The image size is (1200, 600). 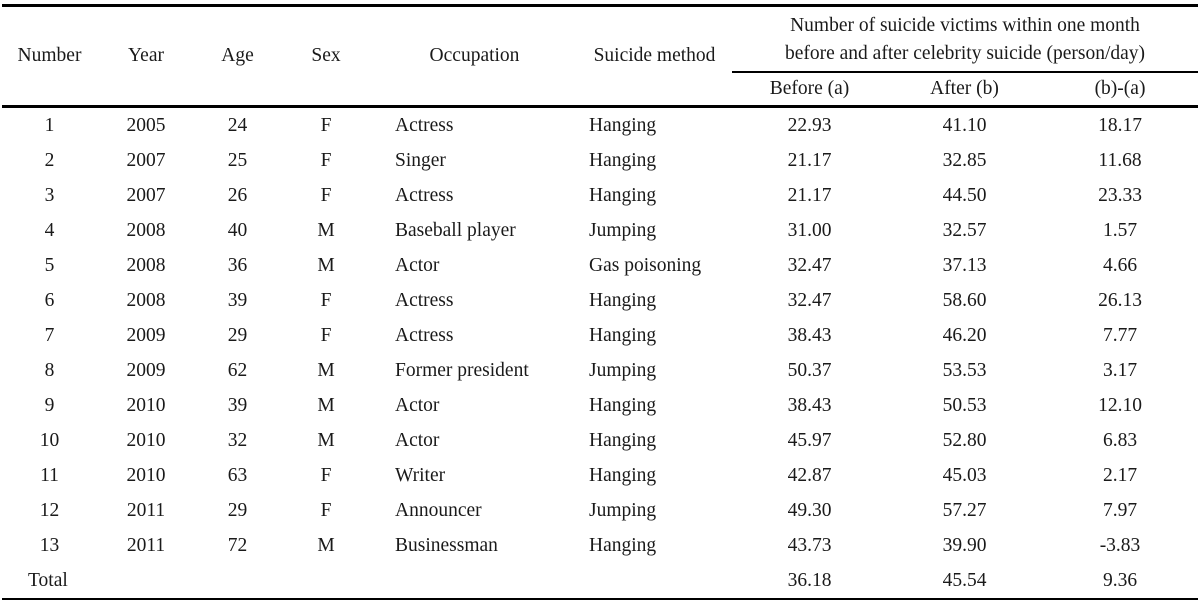 I want to click on total-row: Total 36.18 45.54 9.36, so click(x=600, y=581).